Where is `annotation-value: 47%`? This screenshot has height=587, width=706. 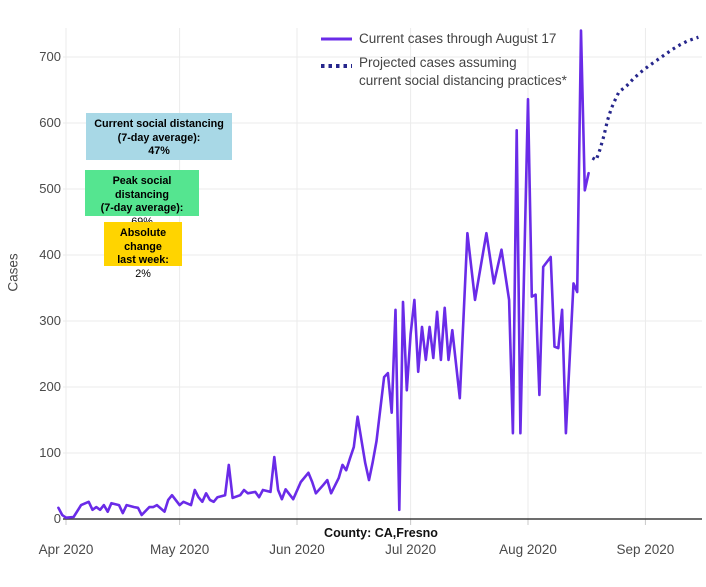
annotation-value: 47% is located at coordinates (159, 151).